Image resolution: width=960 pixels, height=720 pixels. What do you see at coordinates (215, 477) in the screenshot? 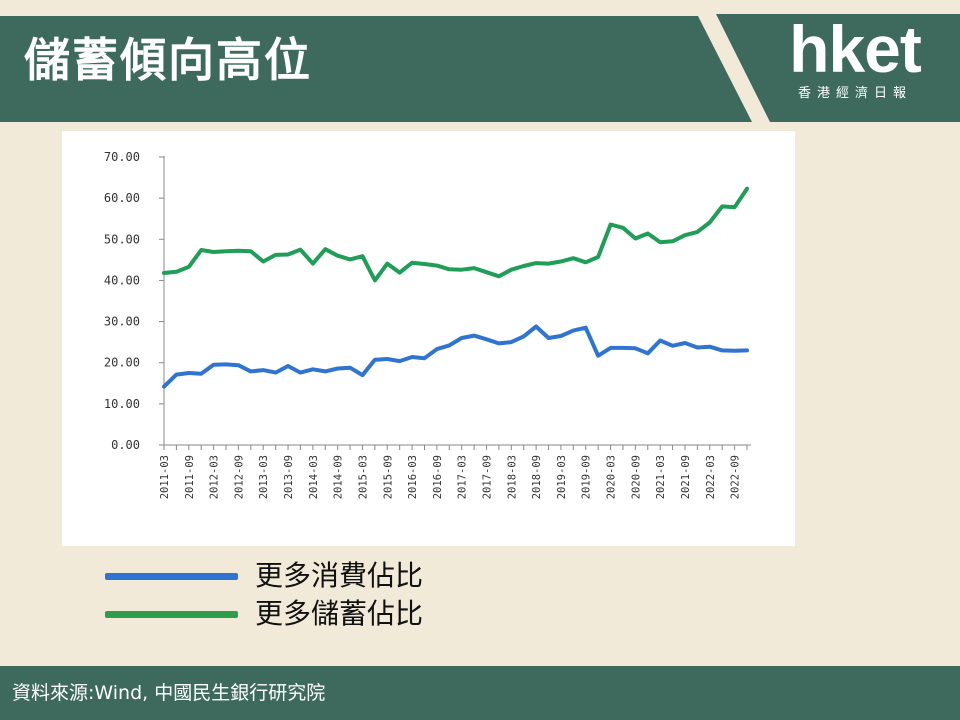
I see `x-tick-label: 2012-03` at bounding box center [215, 477].